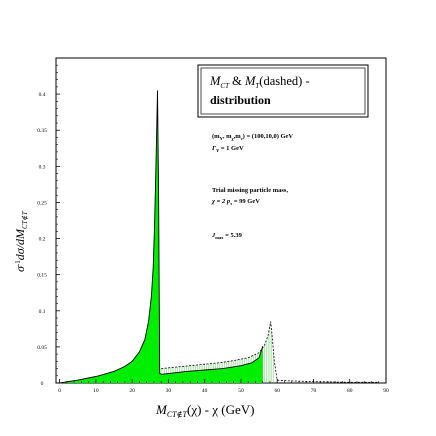  What do you see at coordinates (96, 391) in the screenshot?
I see `x-tick-label: 10` at bounding box center [96, 391].